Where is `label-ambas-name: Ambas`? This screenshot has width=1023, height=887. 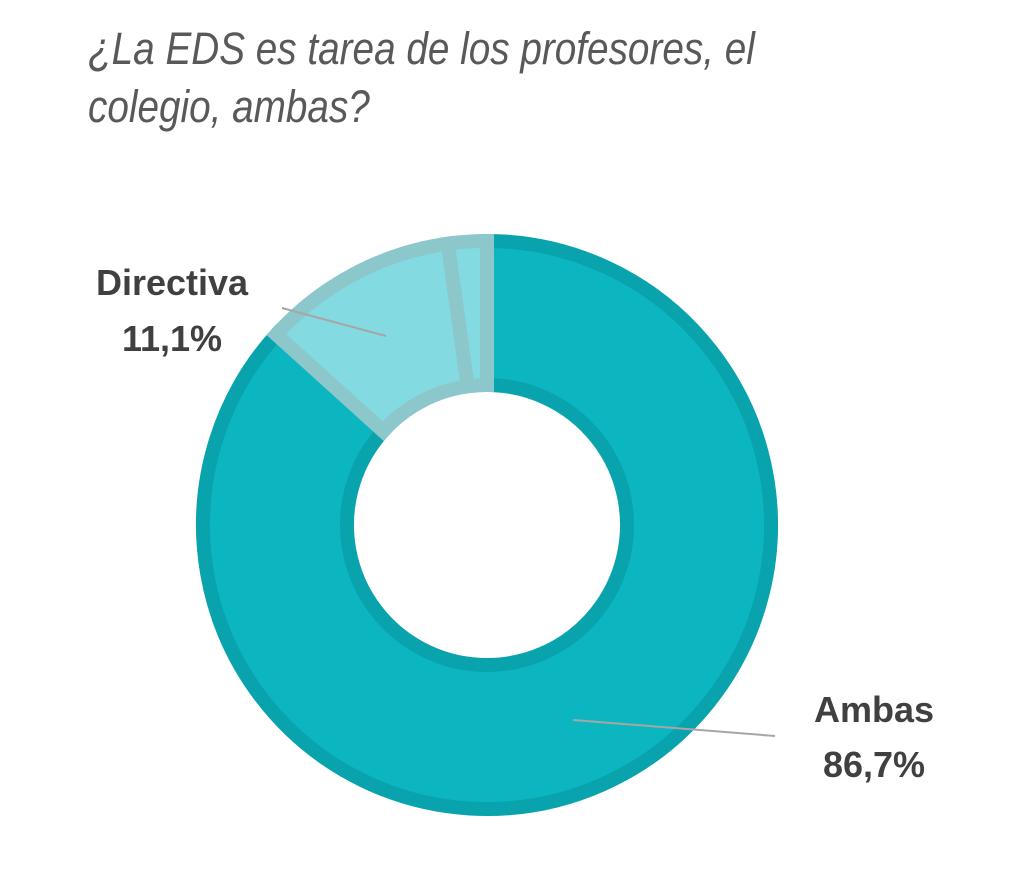 label-ambas-name: Ambas is located at coordinates (874, 709).